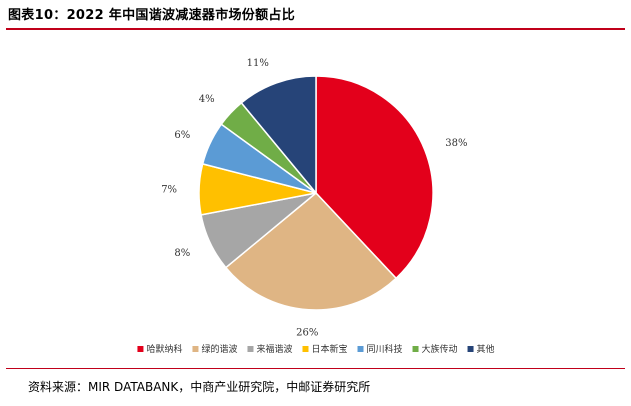  I want to click on legend-label-1: 哈默纳科, so click(164, 349).